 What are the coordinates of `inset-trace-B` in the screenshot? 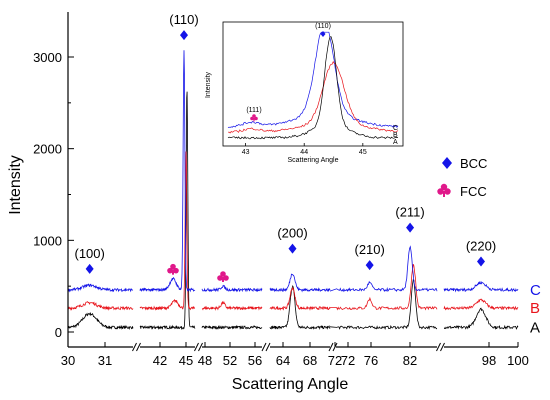 It's located at (313, 97).